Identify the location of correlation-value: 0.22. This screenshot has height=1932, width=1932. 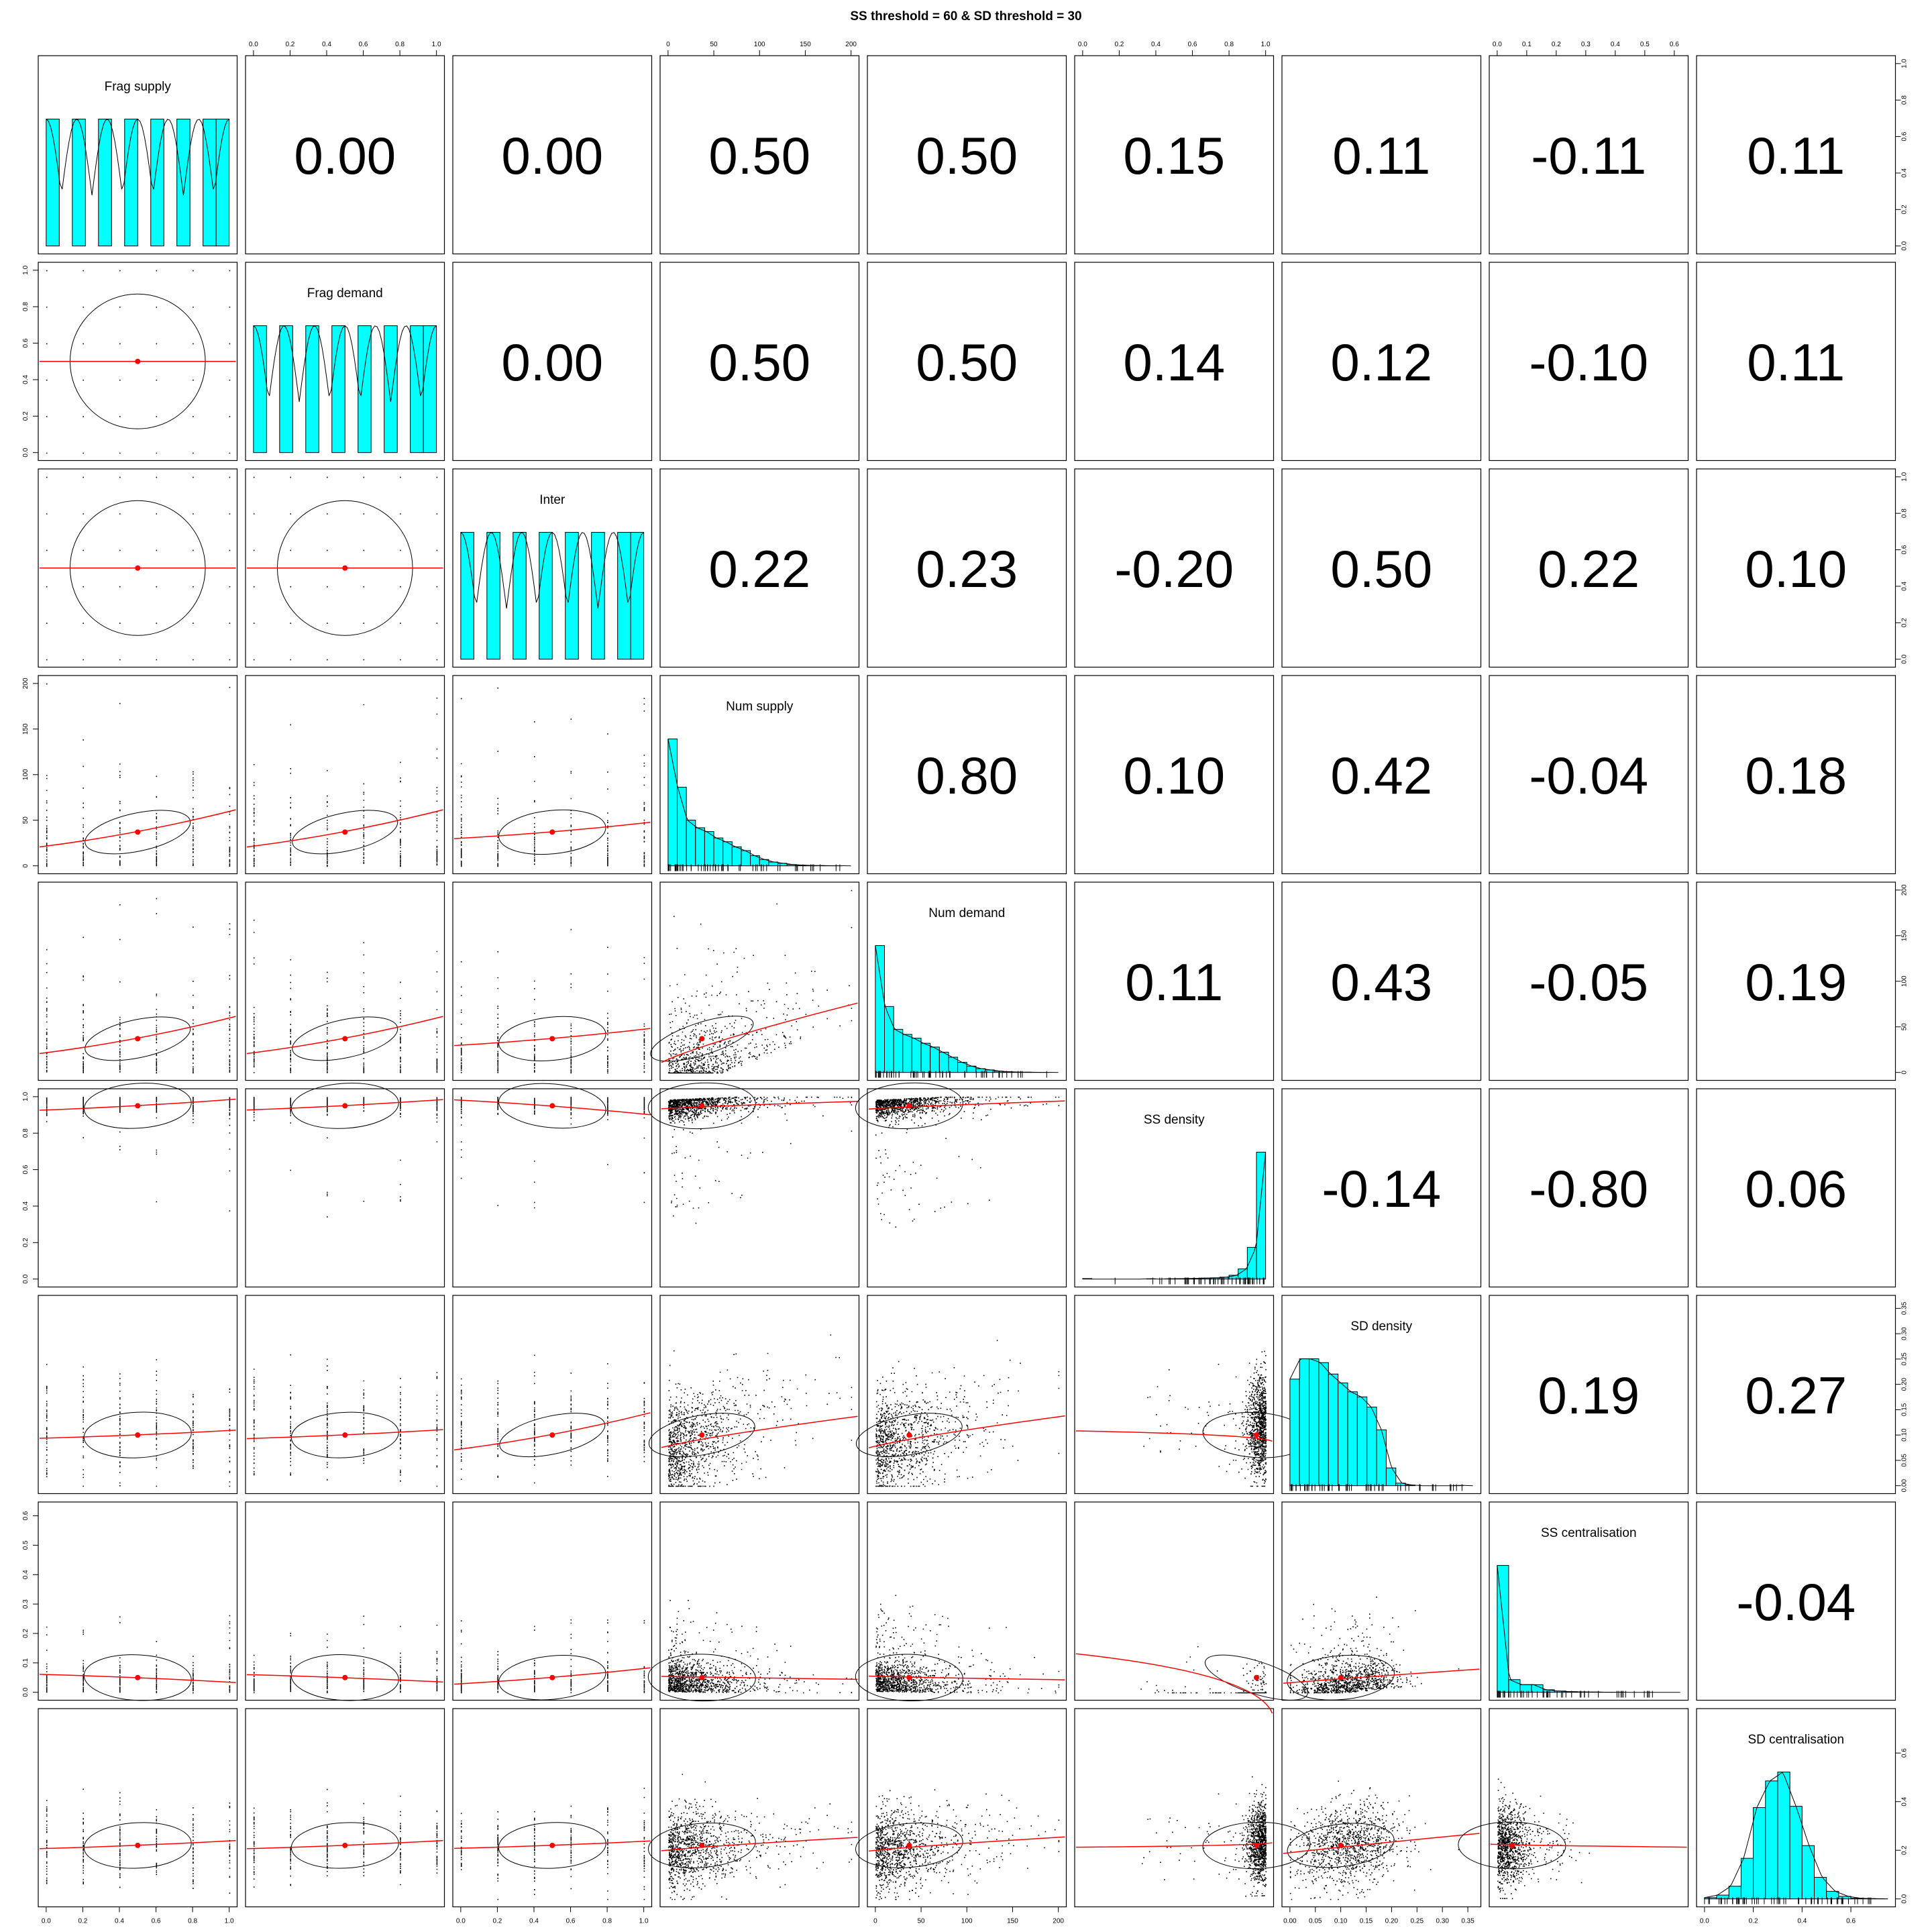
(1589, 568).